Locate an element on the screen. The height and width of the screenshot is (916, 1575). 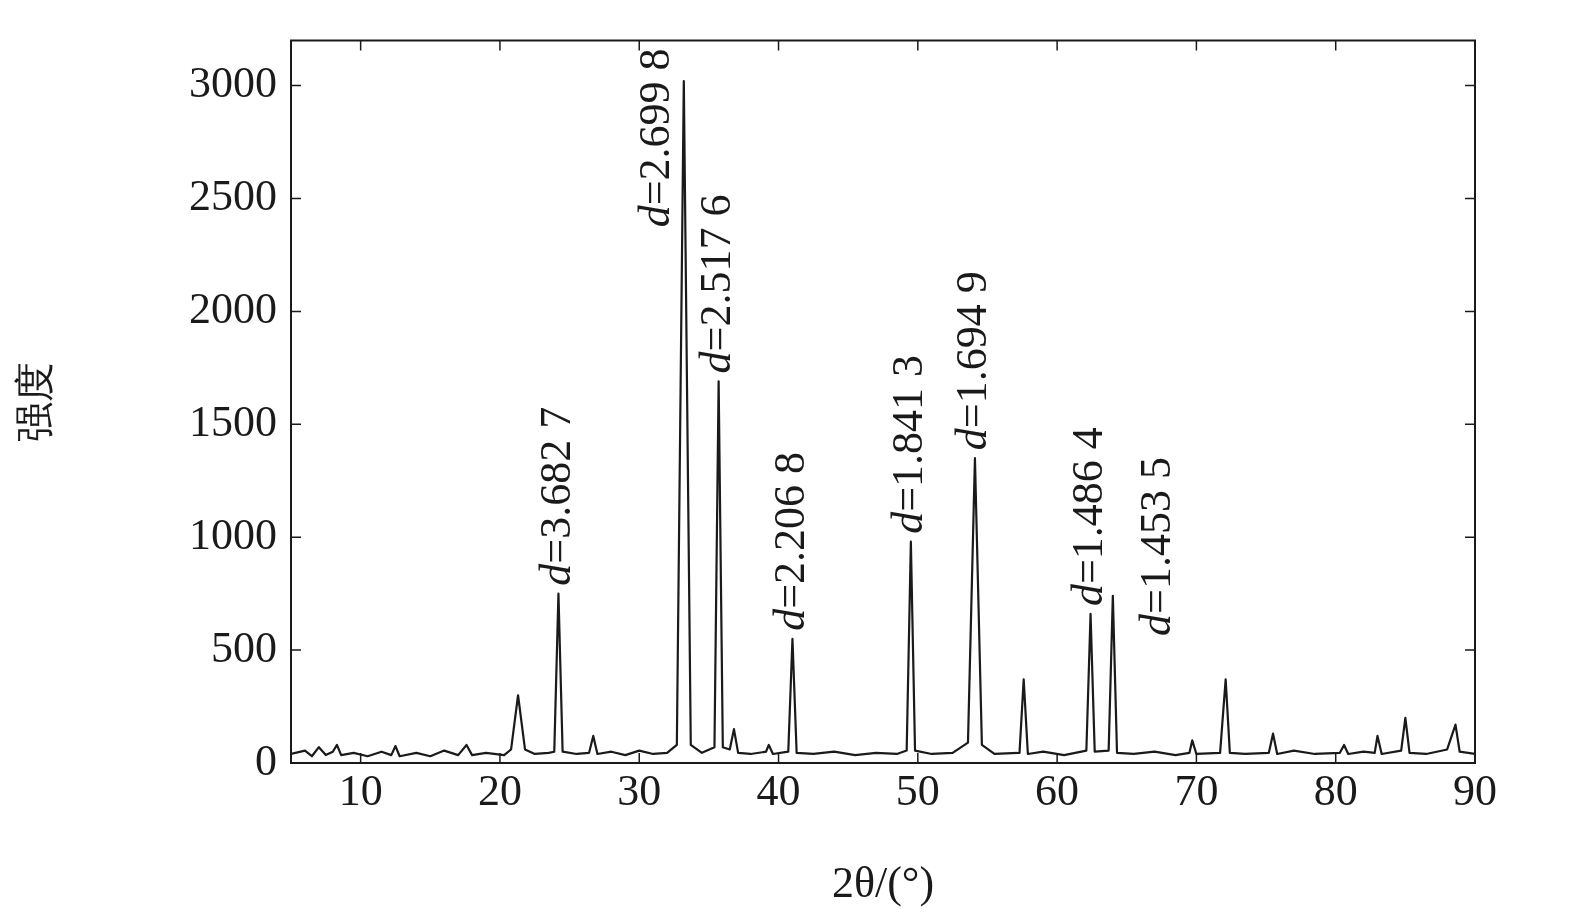
y-tick-label: 2000 is located at coordinates (233, 308).